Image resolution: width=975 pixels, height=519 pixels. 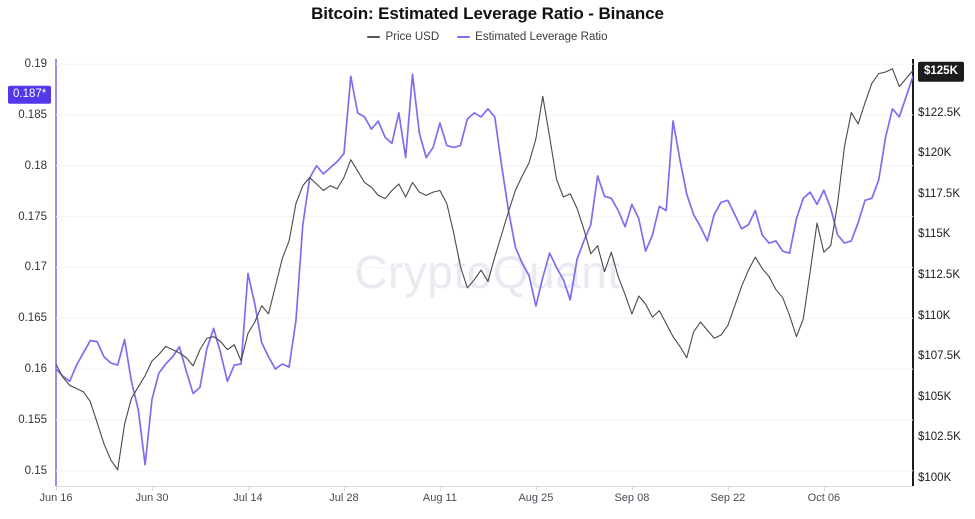 I want to click on x-tick-label: Jul 28, so click(x=344, y=498).